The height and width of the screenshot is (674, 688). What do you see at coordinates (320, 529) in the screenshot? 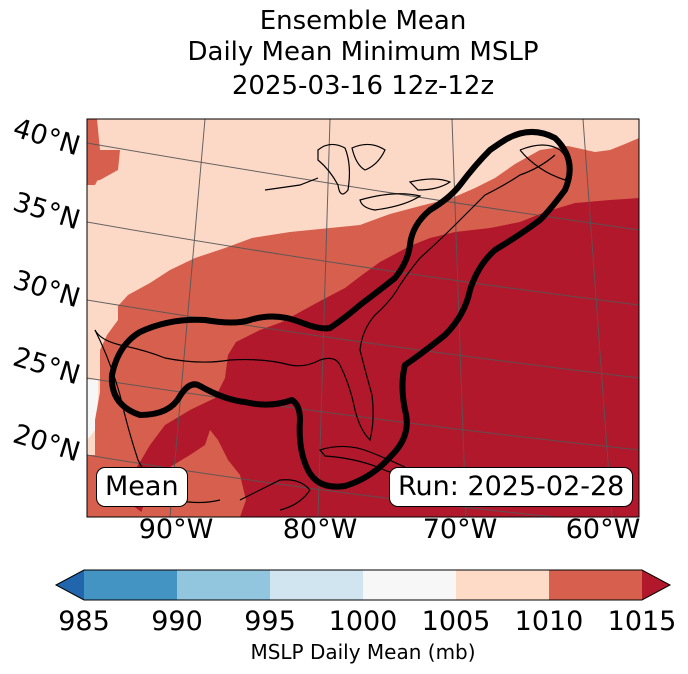
I see `lon-label-80: 80°W` at bounding box center [320, 529].